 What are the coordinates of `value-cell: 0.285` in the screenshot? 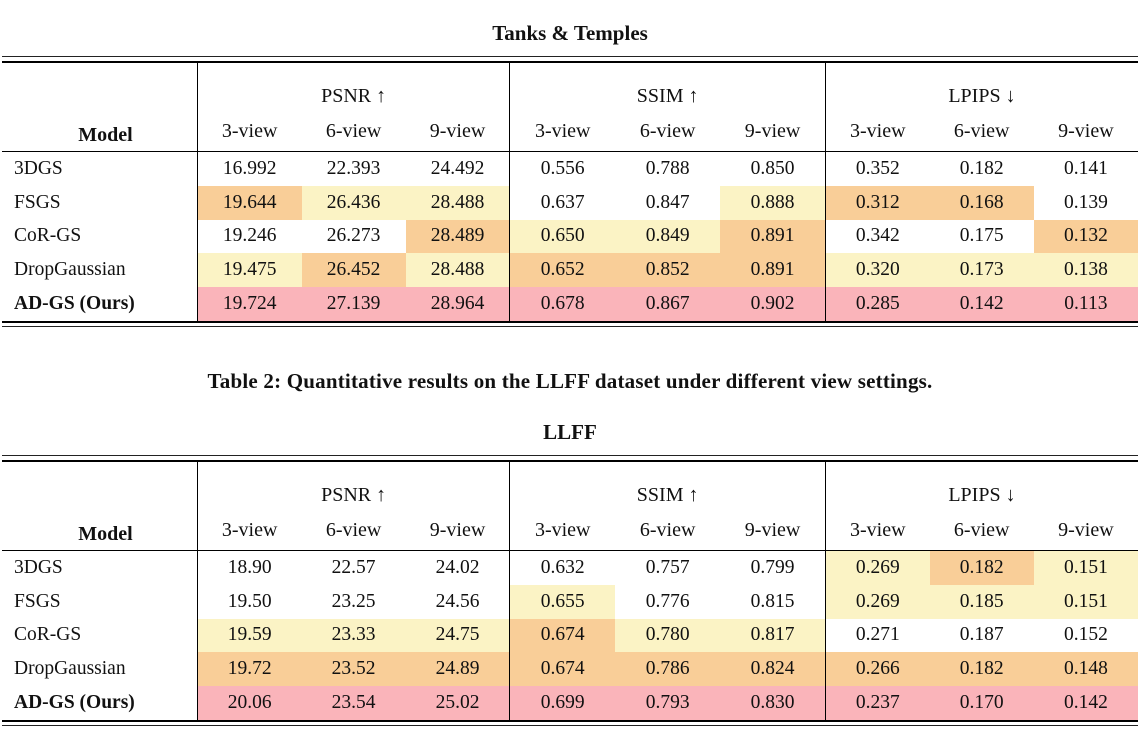 It's located at (877, 304).